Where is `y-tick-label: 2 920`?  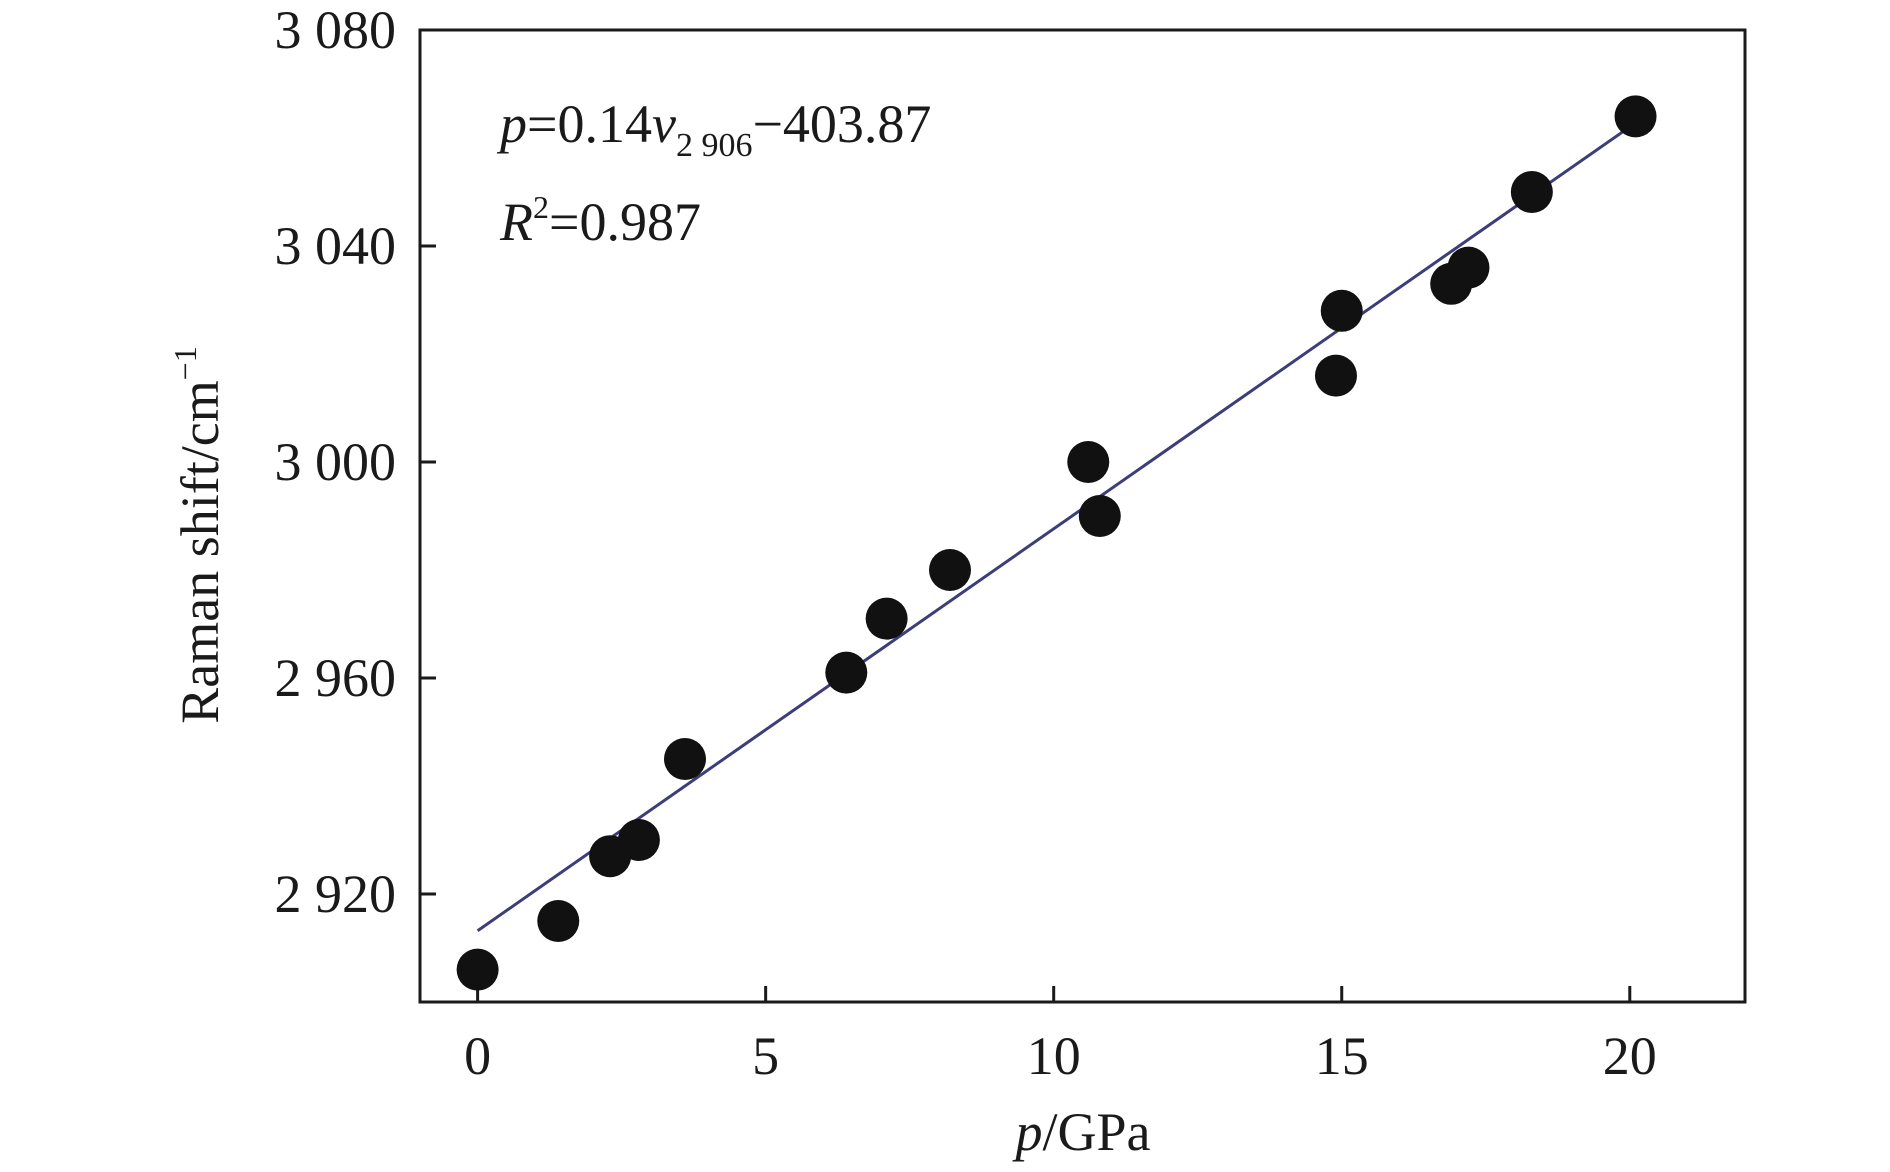 y-tick-label: 2 920 is located at coordinates (336, 894).